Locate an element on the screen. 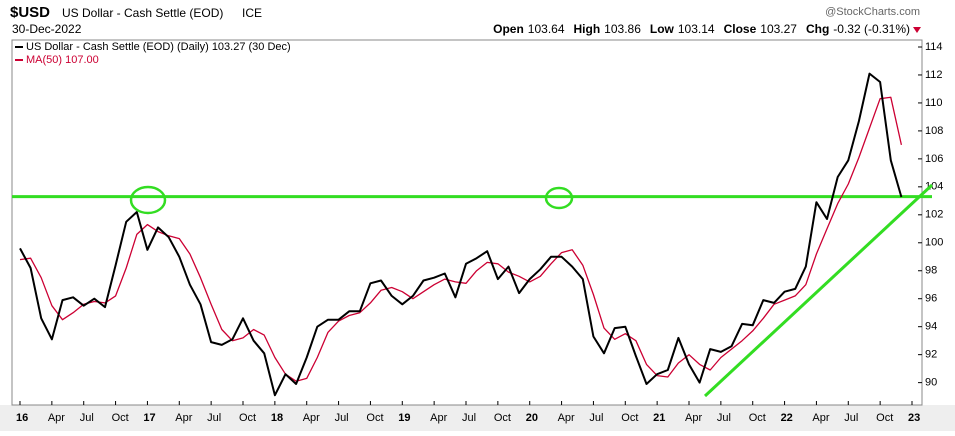  y-tick-label: 114 is located at coordinates (934, 47).